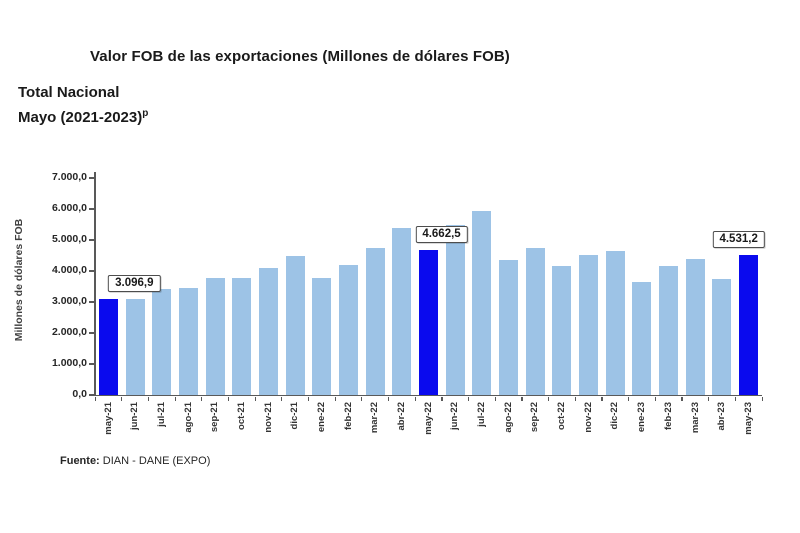 The width and height of the screenshot is (800, 533). What do you see at coordinates (135, 416) in the screenshot?
I see `x-axis-label-text: jun-21` at bounding box center [135, 416].